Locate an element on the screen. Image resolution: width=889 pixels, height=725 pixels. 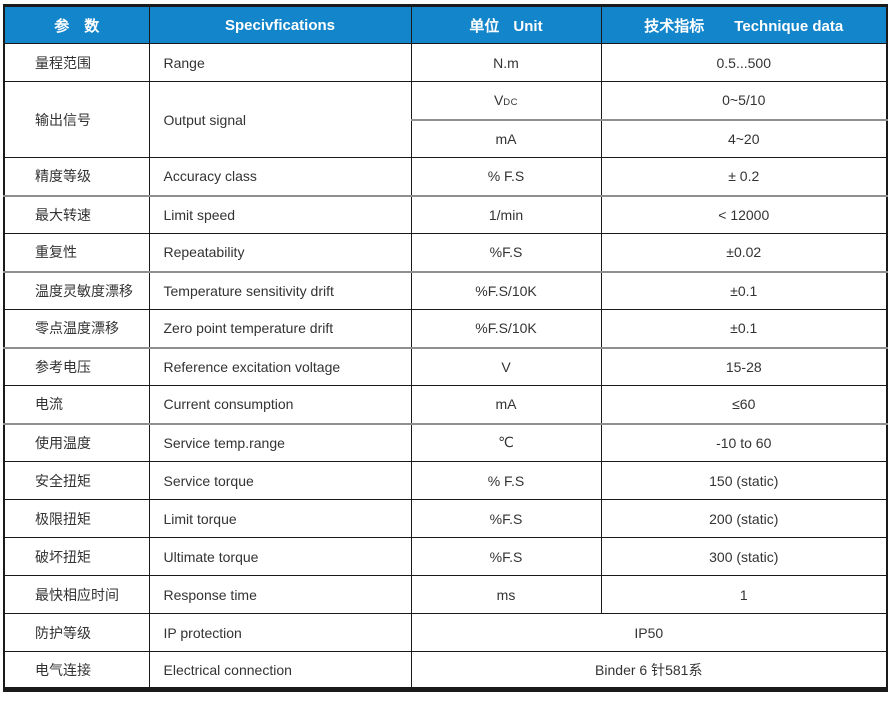
cell-unit: VDC is located at coordinates (506, 101).